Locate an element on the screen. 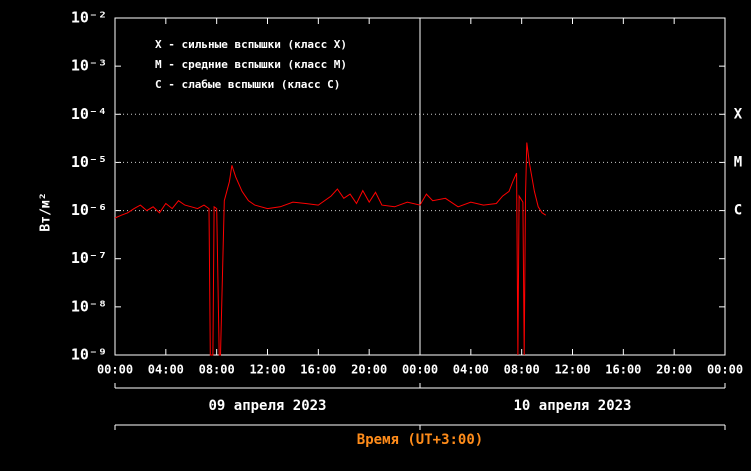 Image resolution: width=751 pixels, height=471 pixels. y-axis-title: Вт/м² is located at coordinates (46, 211).